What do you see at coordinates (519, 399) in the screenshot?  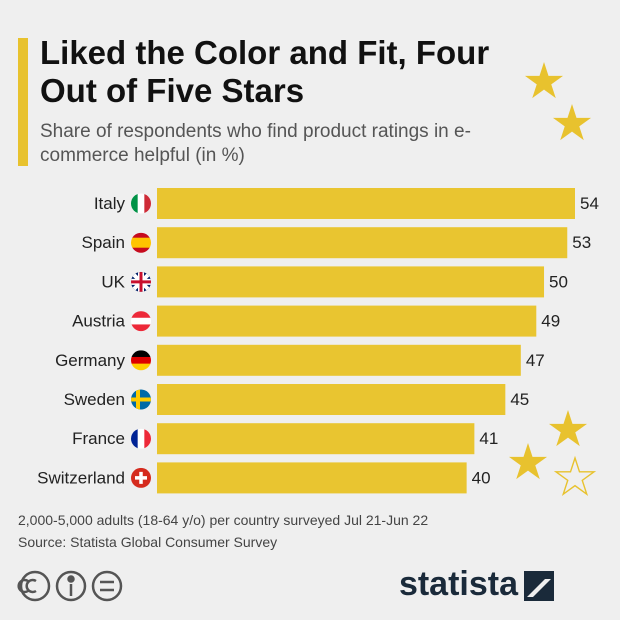 I see `value-label: 45` at bounding box center [519, 399].